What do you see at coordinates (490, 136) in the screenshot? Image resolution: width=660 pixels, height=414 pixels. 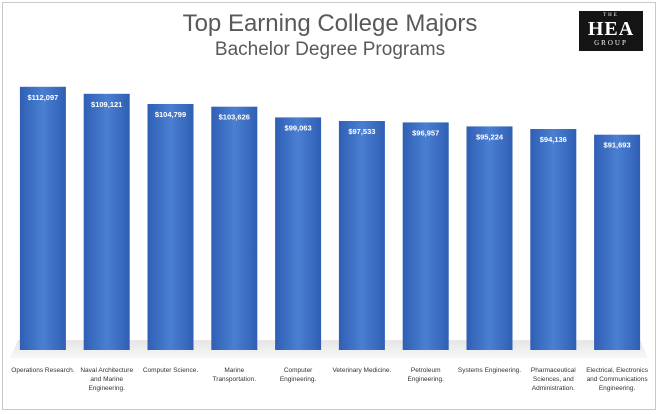 I see `value-label-8: $95,224` at bounding box center [490, 136].